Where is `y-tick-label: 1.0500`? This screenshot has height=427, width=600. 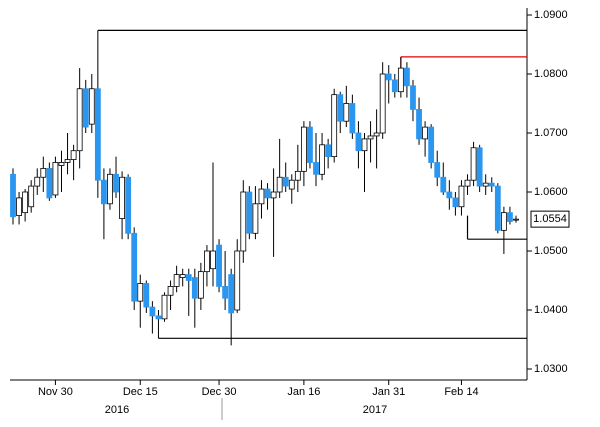
y-tick-label: 1.0500 is located at coordinates (551, 251).